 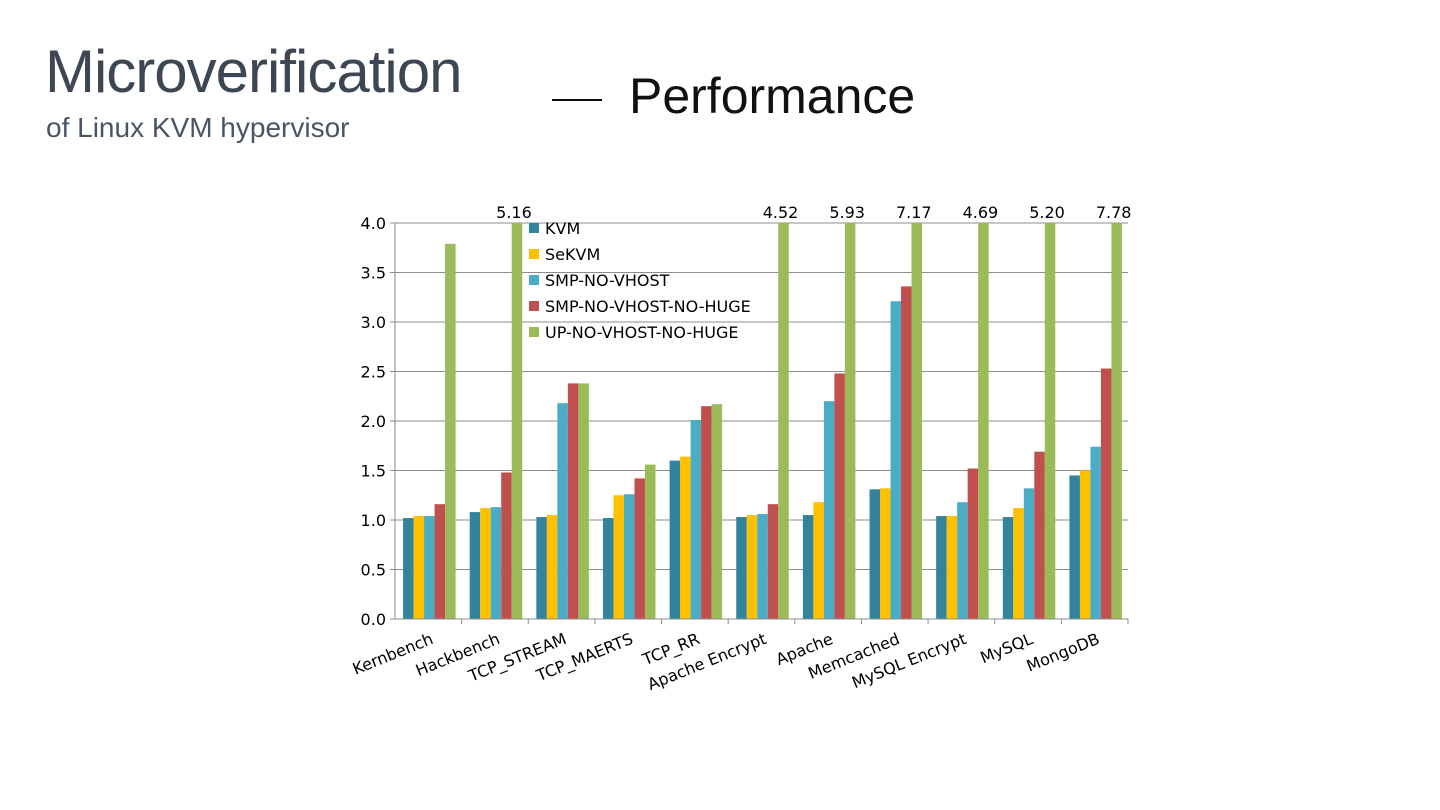 I want to click on bar-up-no-vhost-no-huge-tcp_stream, so click(x=583, y=501).